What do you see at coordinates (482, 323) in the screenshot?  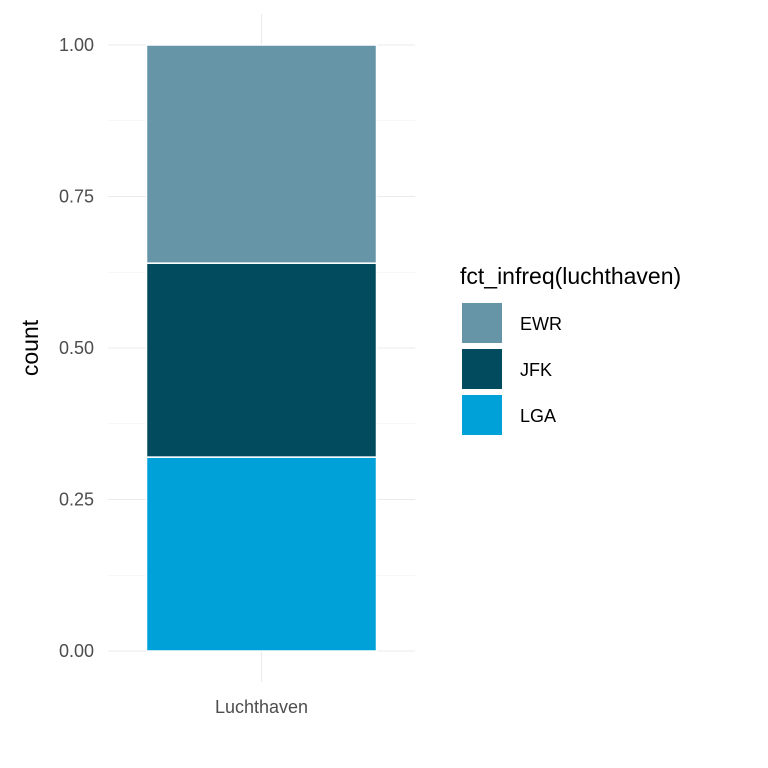 I see `legend-key-ewr` at bounding box center [482, 323].